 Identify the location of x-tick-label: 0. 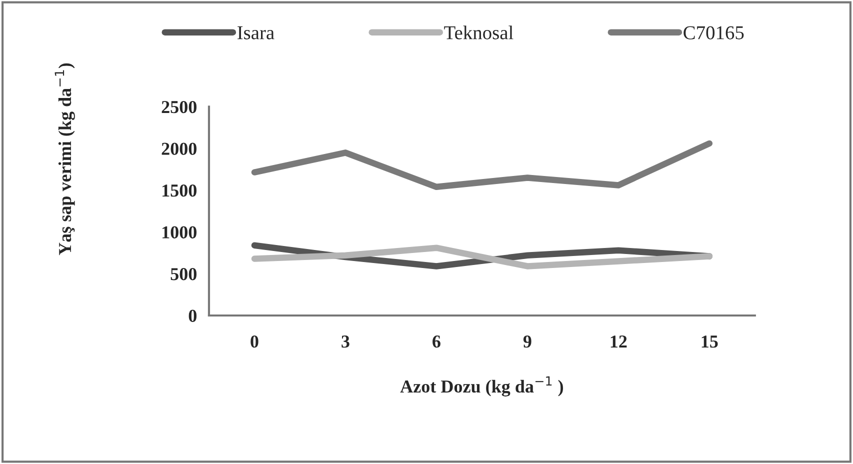
(254, 341).